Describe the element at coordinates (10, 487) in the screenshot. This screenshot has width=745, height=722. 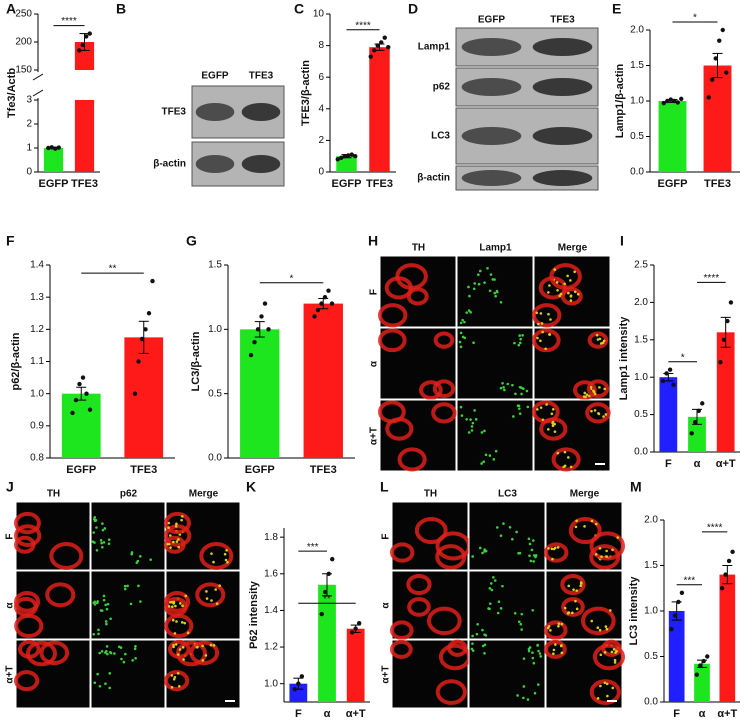
I see `panel-letter: J` at that location.